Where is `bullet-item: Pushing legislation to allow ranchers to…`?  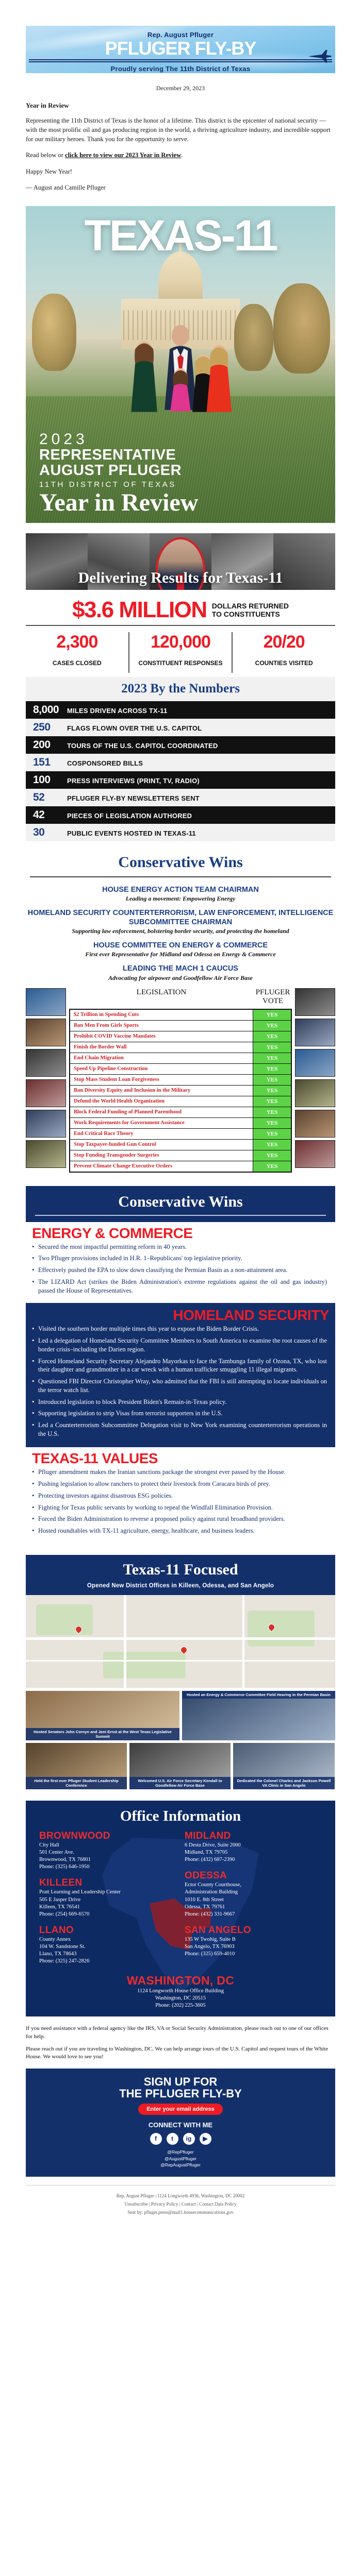
bullet-item: Pushing legislation to allow ranchers to… is located at coordinates (179, 1483).